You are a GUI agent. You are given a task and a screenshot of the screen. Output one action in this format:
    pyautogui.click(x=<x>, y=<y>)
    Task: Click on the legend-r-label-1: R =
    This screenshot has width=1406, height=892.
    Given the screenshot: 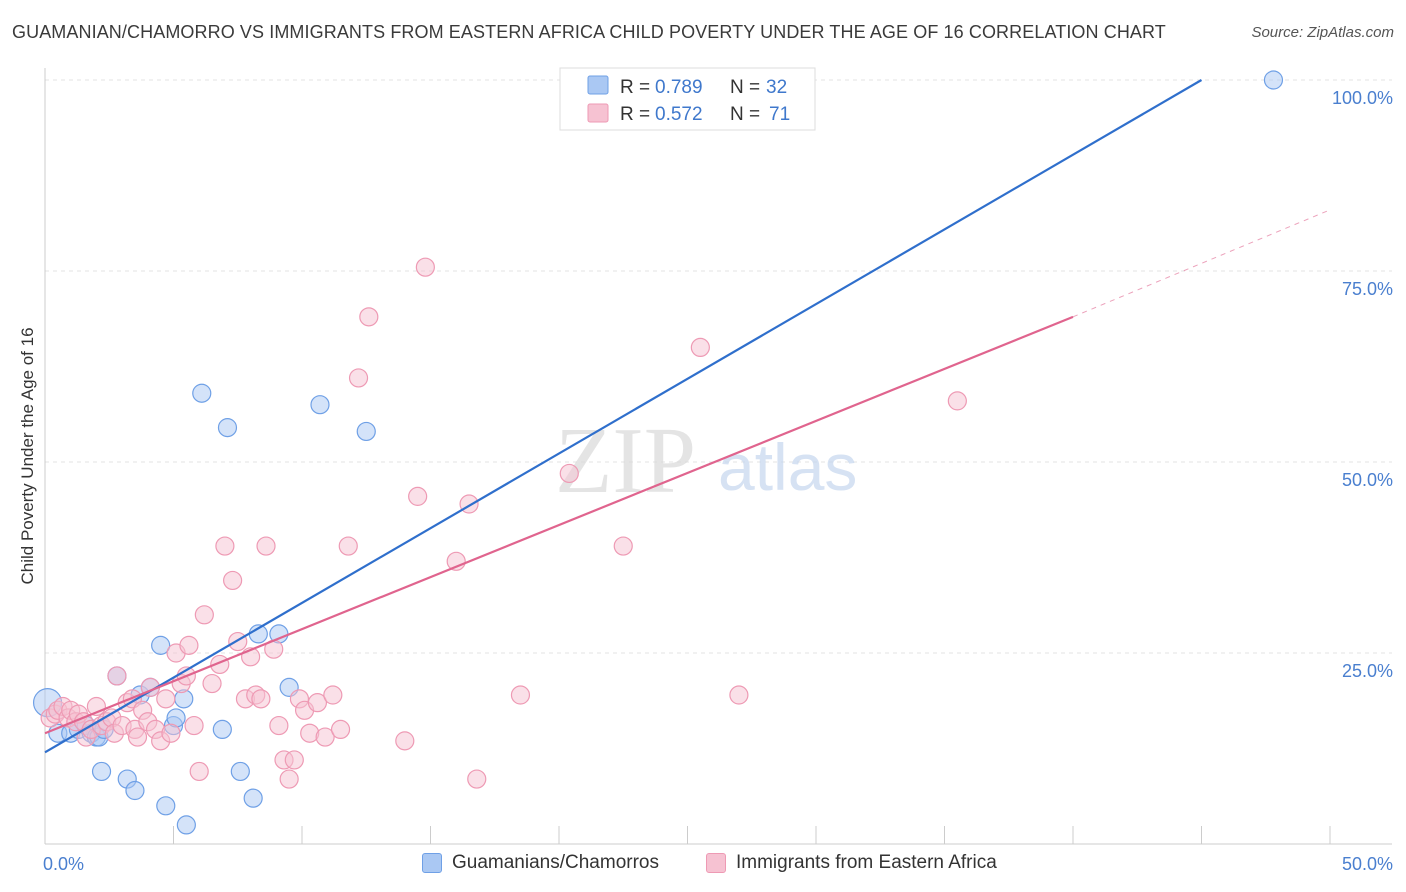 What is the action you would take?
    pyautogui.click(x=635, y=114)
    